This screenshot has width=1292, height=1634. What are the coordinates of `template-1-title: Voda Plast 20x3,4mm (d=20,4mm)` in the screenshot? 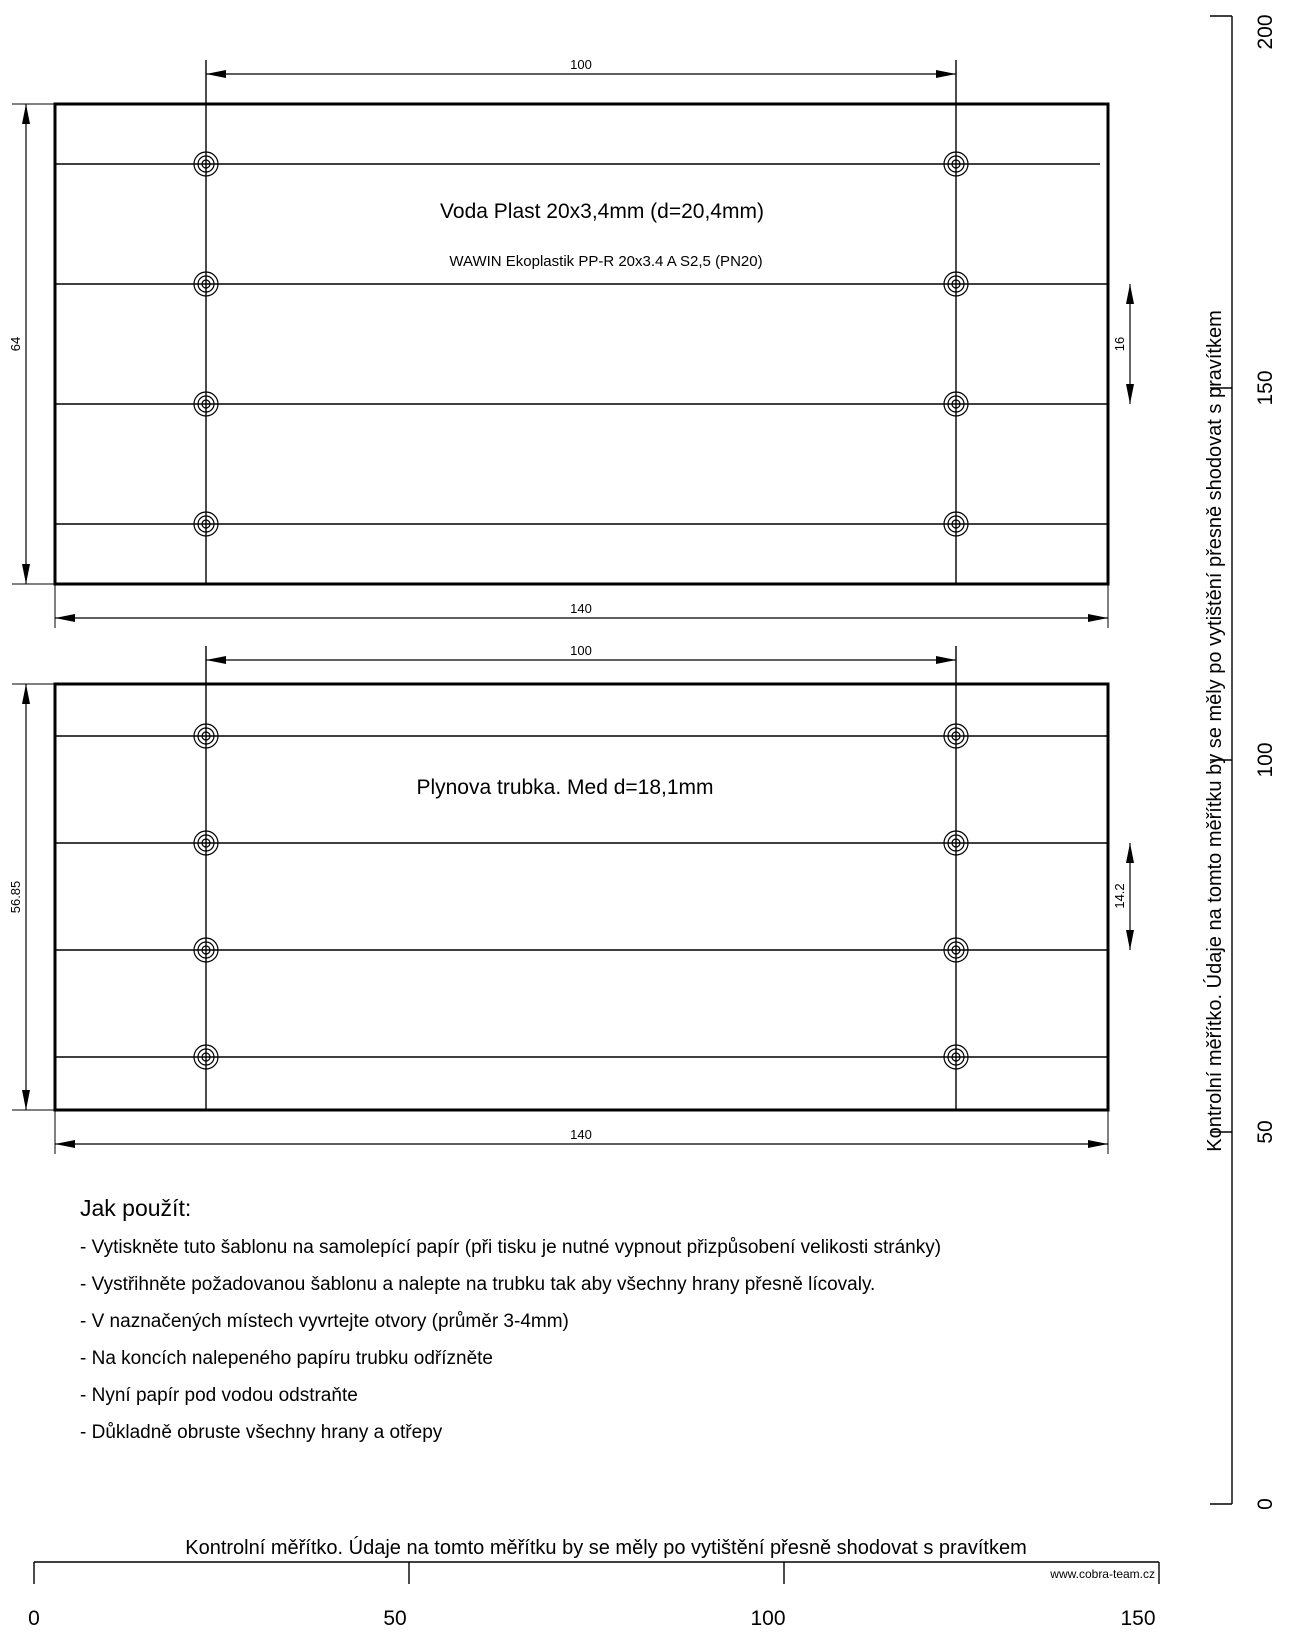 It's located at (602, 211).